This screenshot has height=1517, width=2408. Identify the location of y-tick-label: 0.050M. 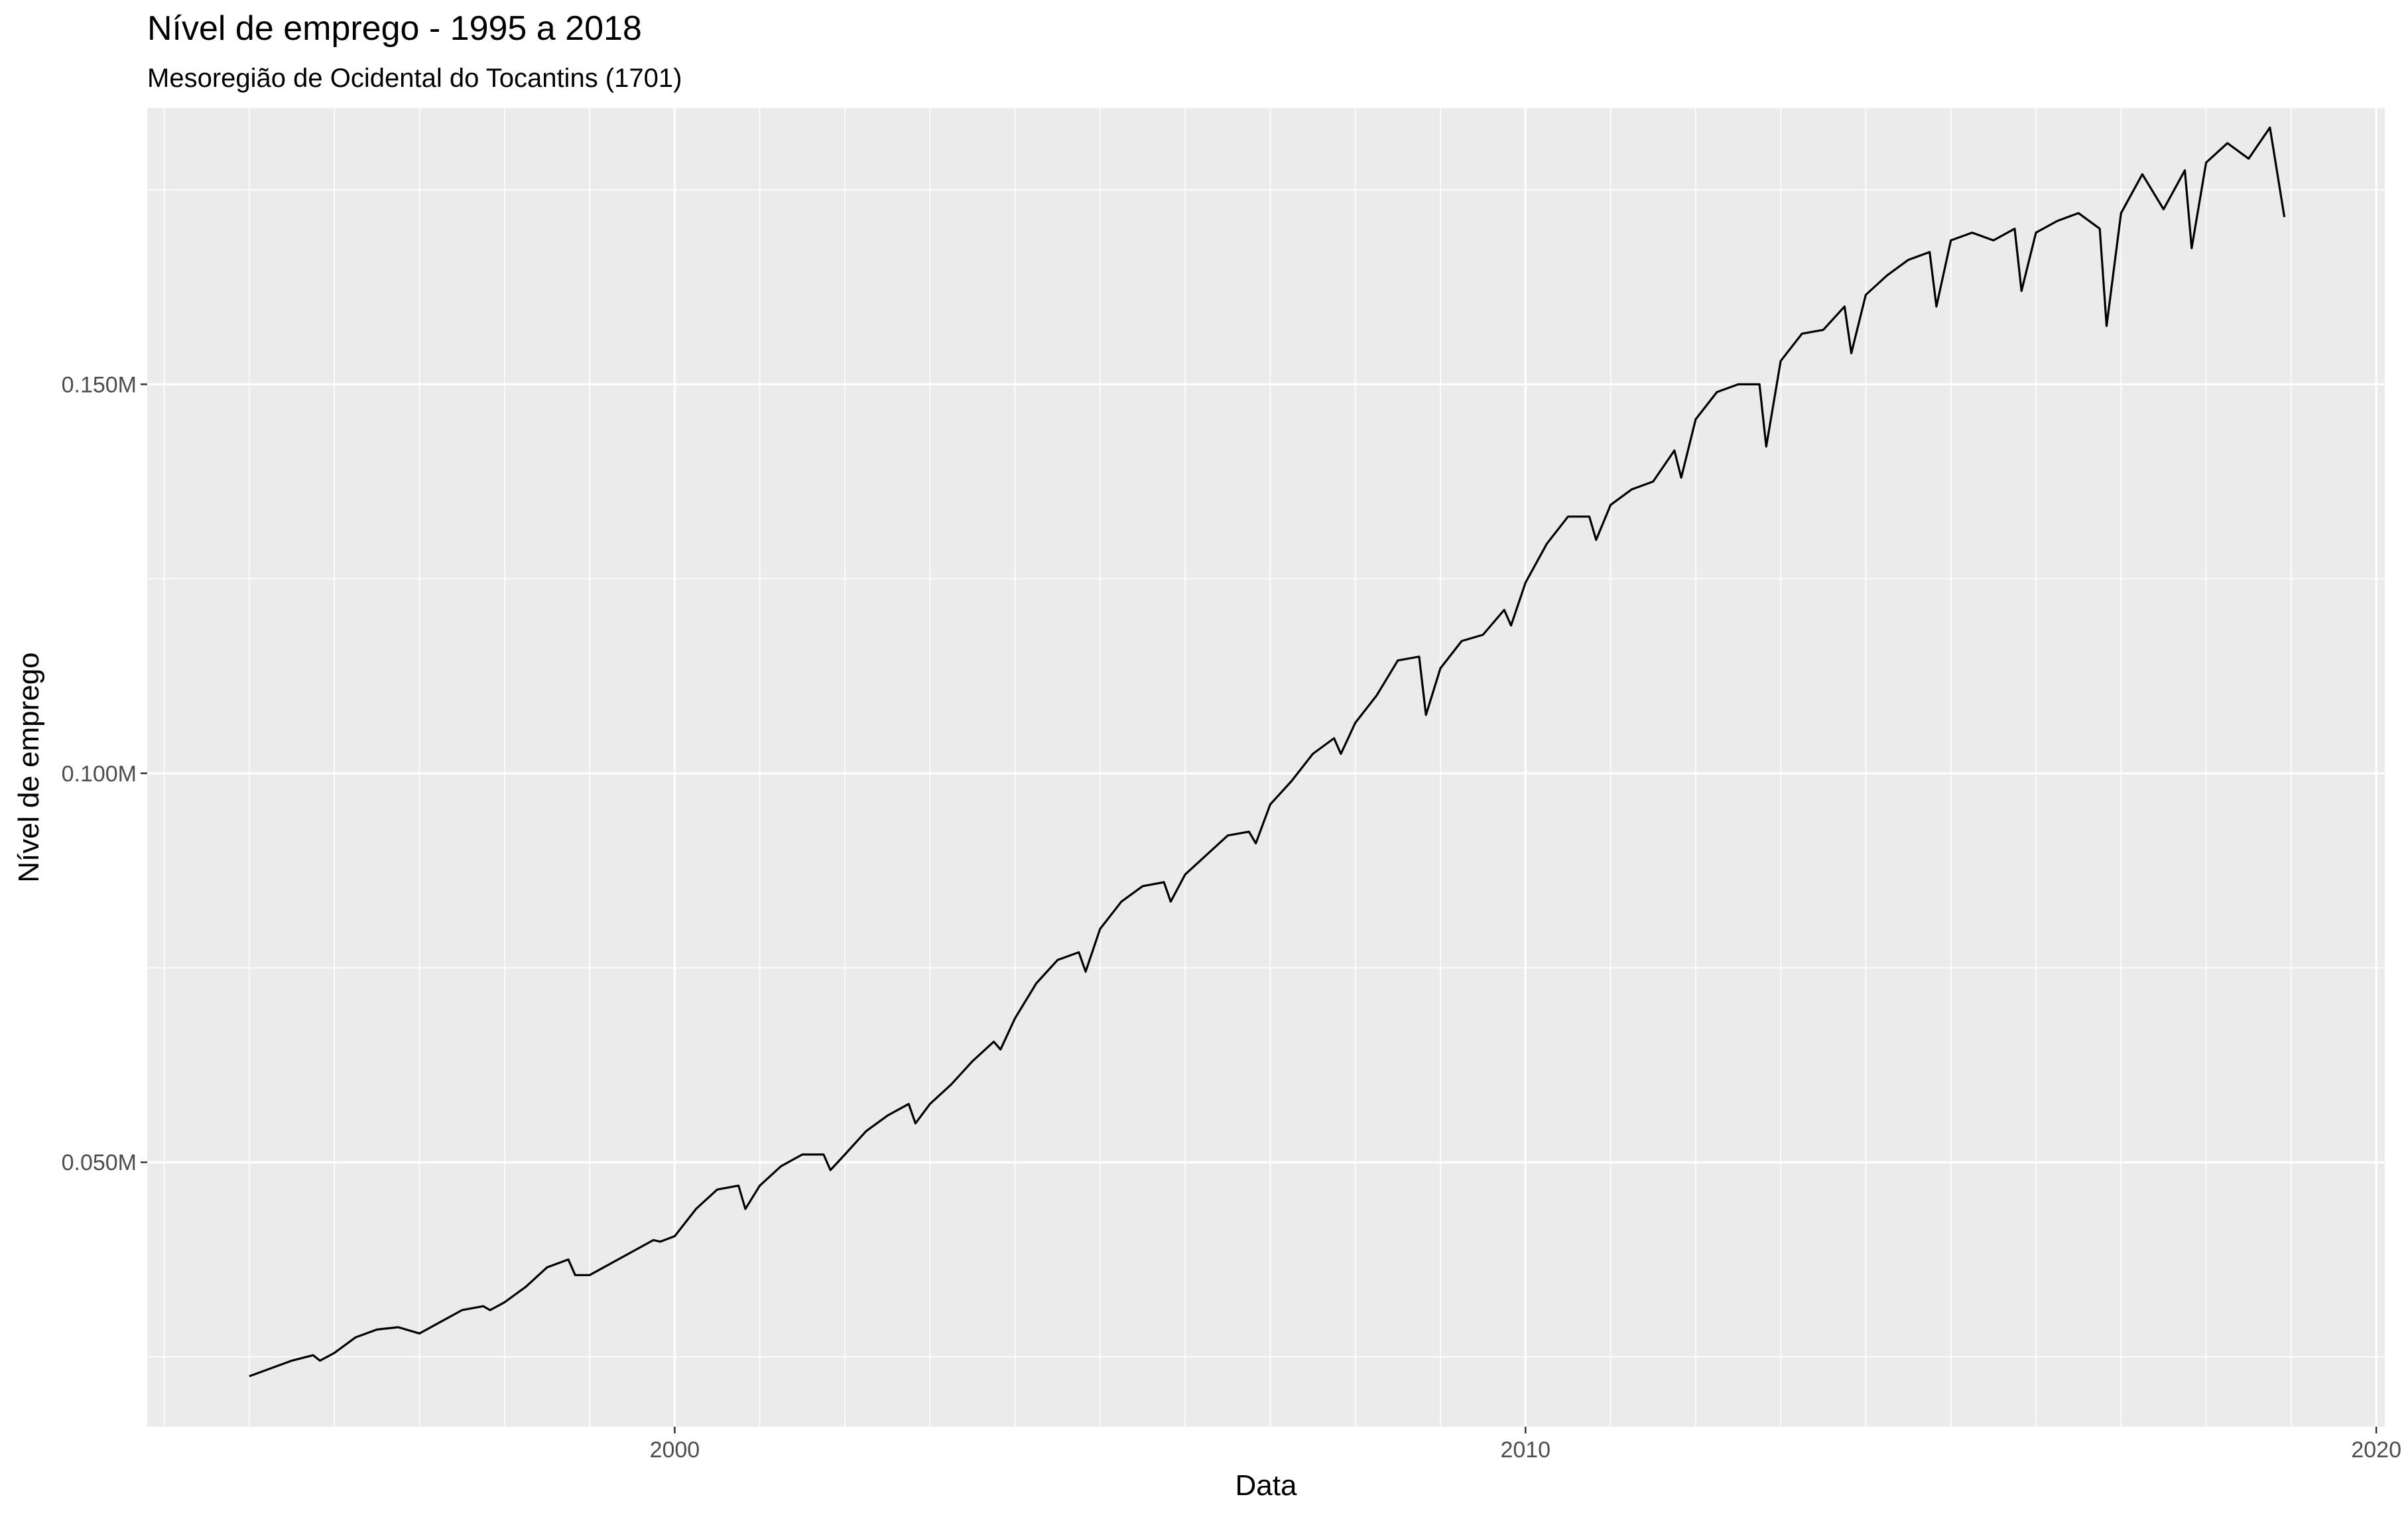
(99, 1162).